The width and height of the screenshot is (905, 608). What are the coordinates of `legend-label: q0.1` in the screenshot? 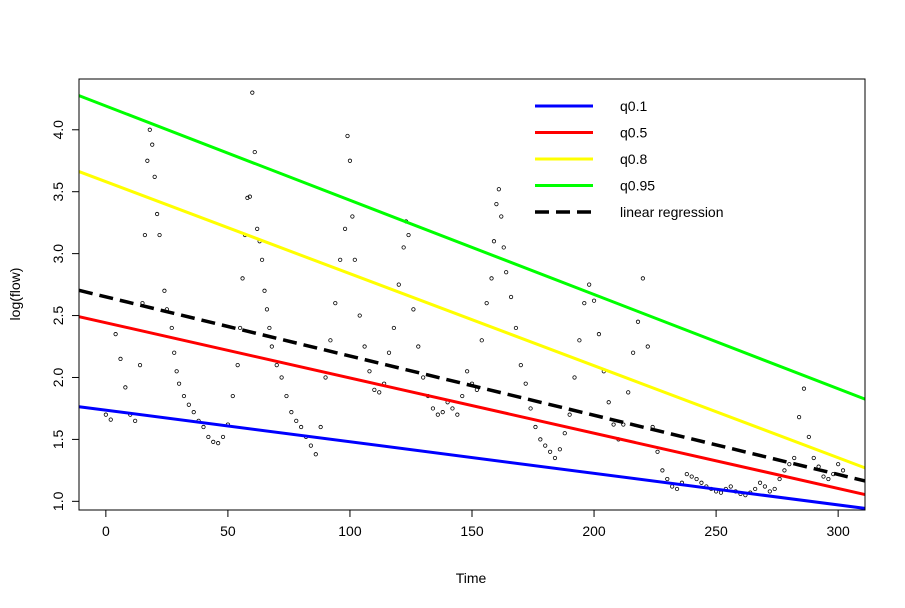 It's located at (633, 106).